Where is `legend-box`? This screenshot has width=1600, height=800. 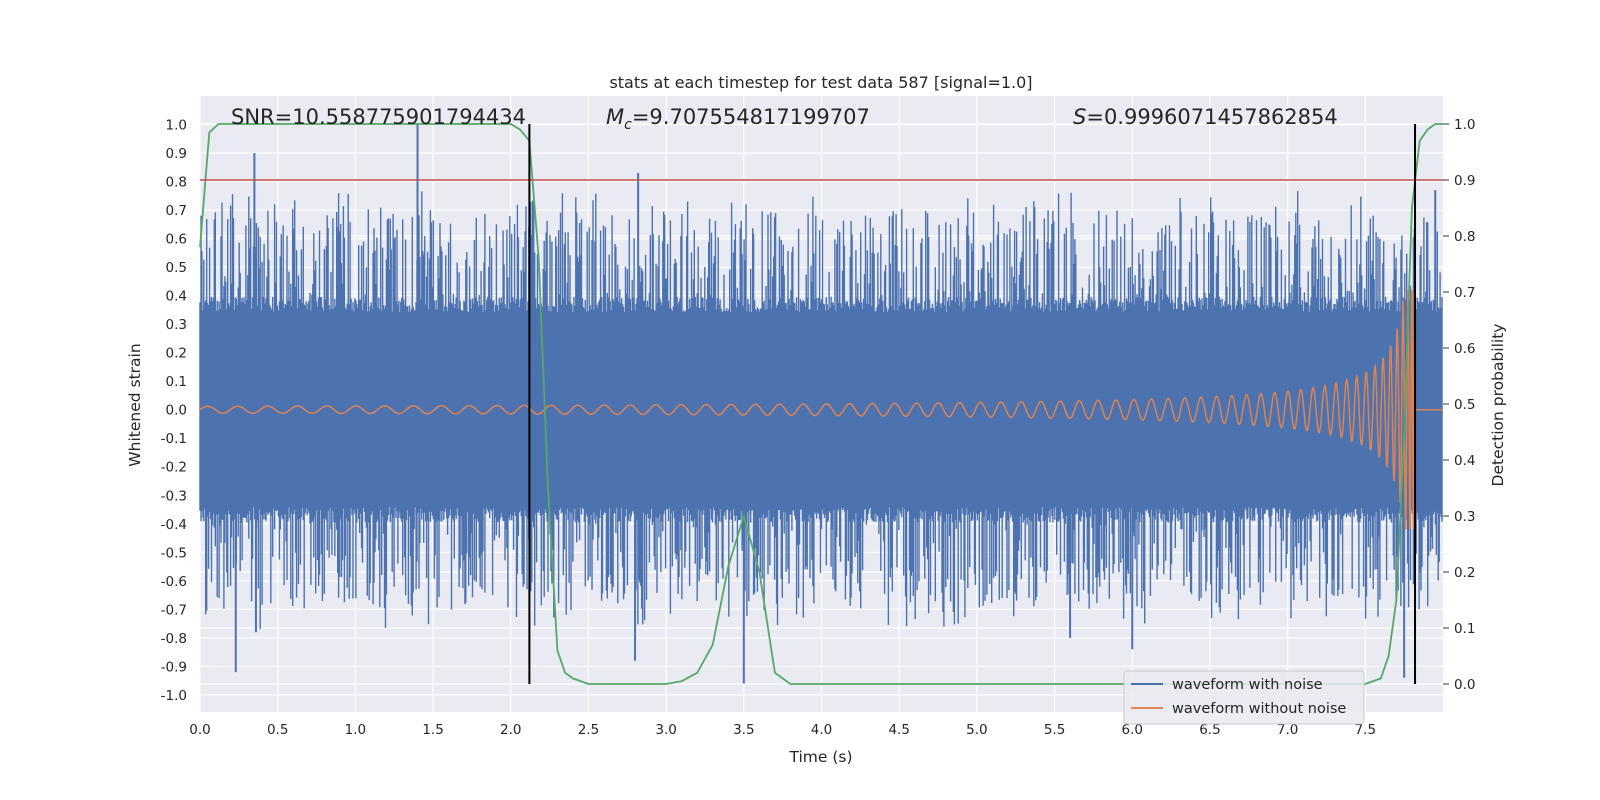 legend-box is located at coordinates (1244, 697).